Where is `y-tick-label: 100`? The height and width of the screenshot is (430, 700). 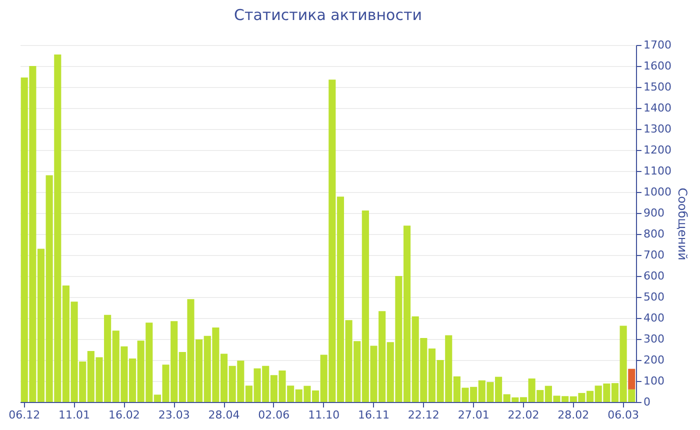
y-tick-label: 100 is located at coordinates (654, 381).